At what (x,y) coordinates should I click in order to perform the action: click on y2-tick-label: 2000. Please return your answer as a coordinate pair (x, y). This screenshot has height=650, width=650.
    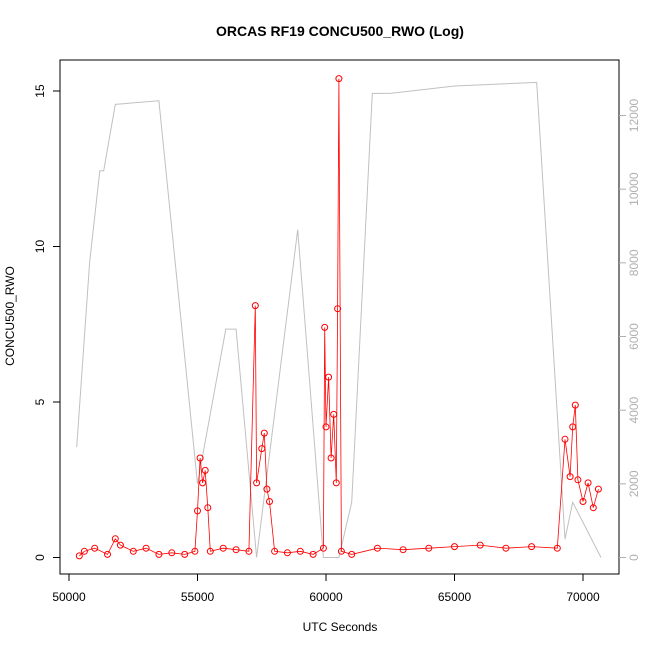
    Looking at the image, I should click on (634, 483).